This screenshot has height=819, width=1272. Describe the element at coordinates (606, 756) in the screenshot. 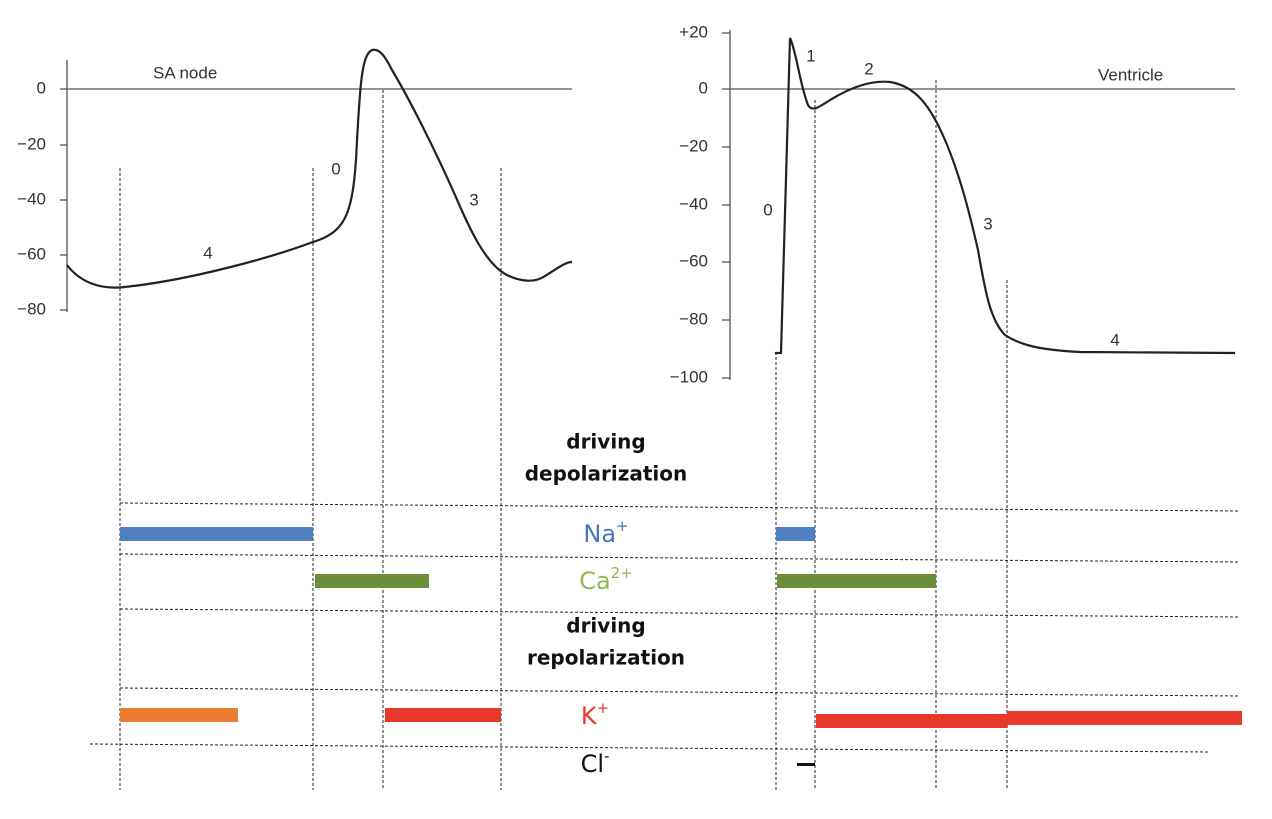

I see `ion-charge: -` at that location.